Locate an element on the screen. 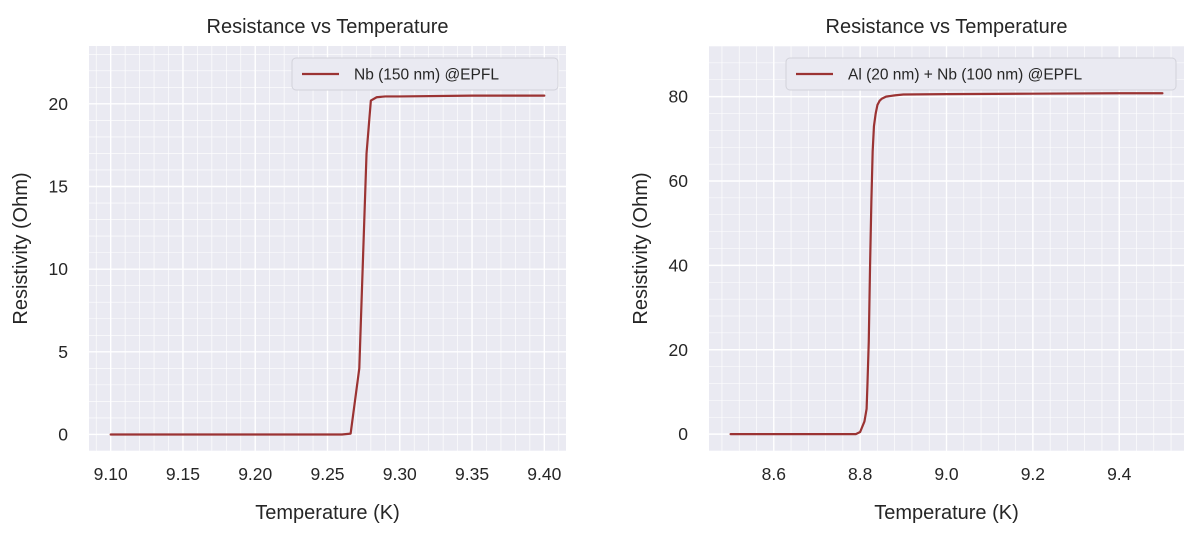 This screenshot has height=551, width=1200. legend-label: Nb (150 nm) @EPFL is located at coordinates (426, 75).